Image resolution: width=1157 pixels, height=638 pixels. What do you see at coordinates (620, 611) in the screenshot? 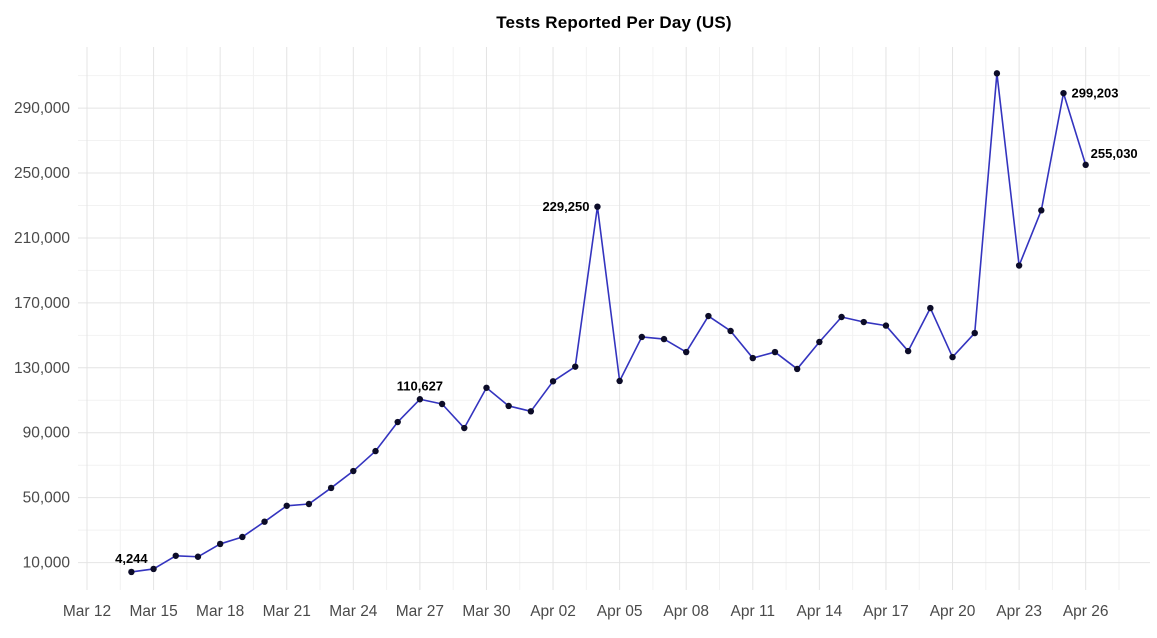
I see `x-axis-tick-label: Apr 05` at bounding box center [620, 611].